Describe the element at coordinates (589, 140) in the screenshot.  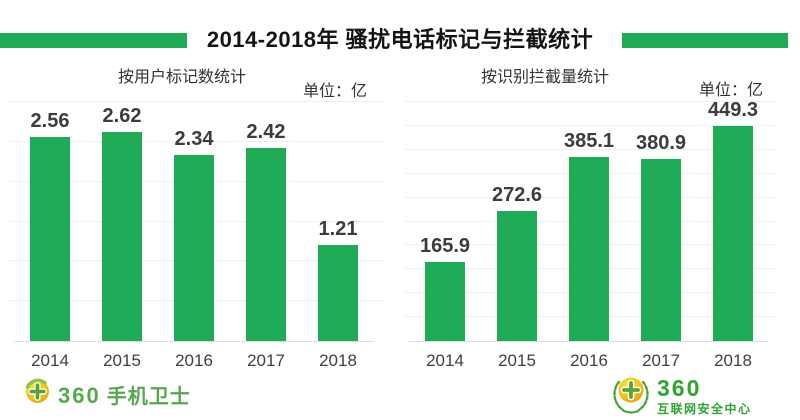
I see `value-label: 385.1` at that location.